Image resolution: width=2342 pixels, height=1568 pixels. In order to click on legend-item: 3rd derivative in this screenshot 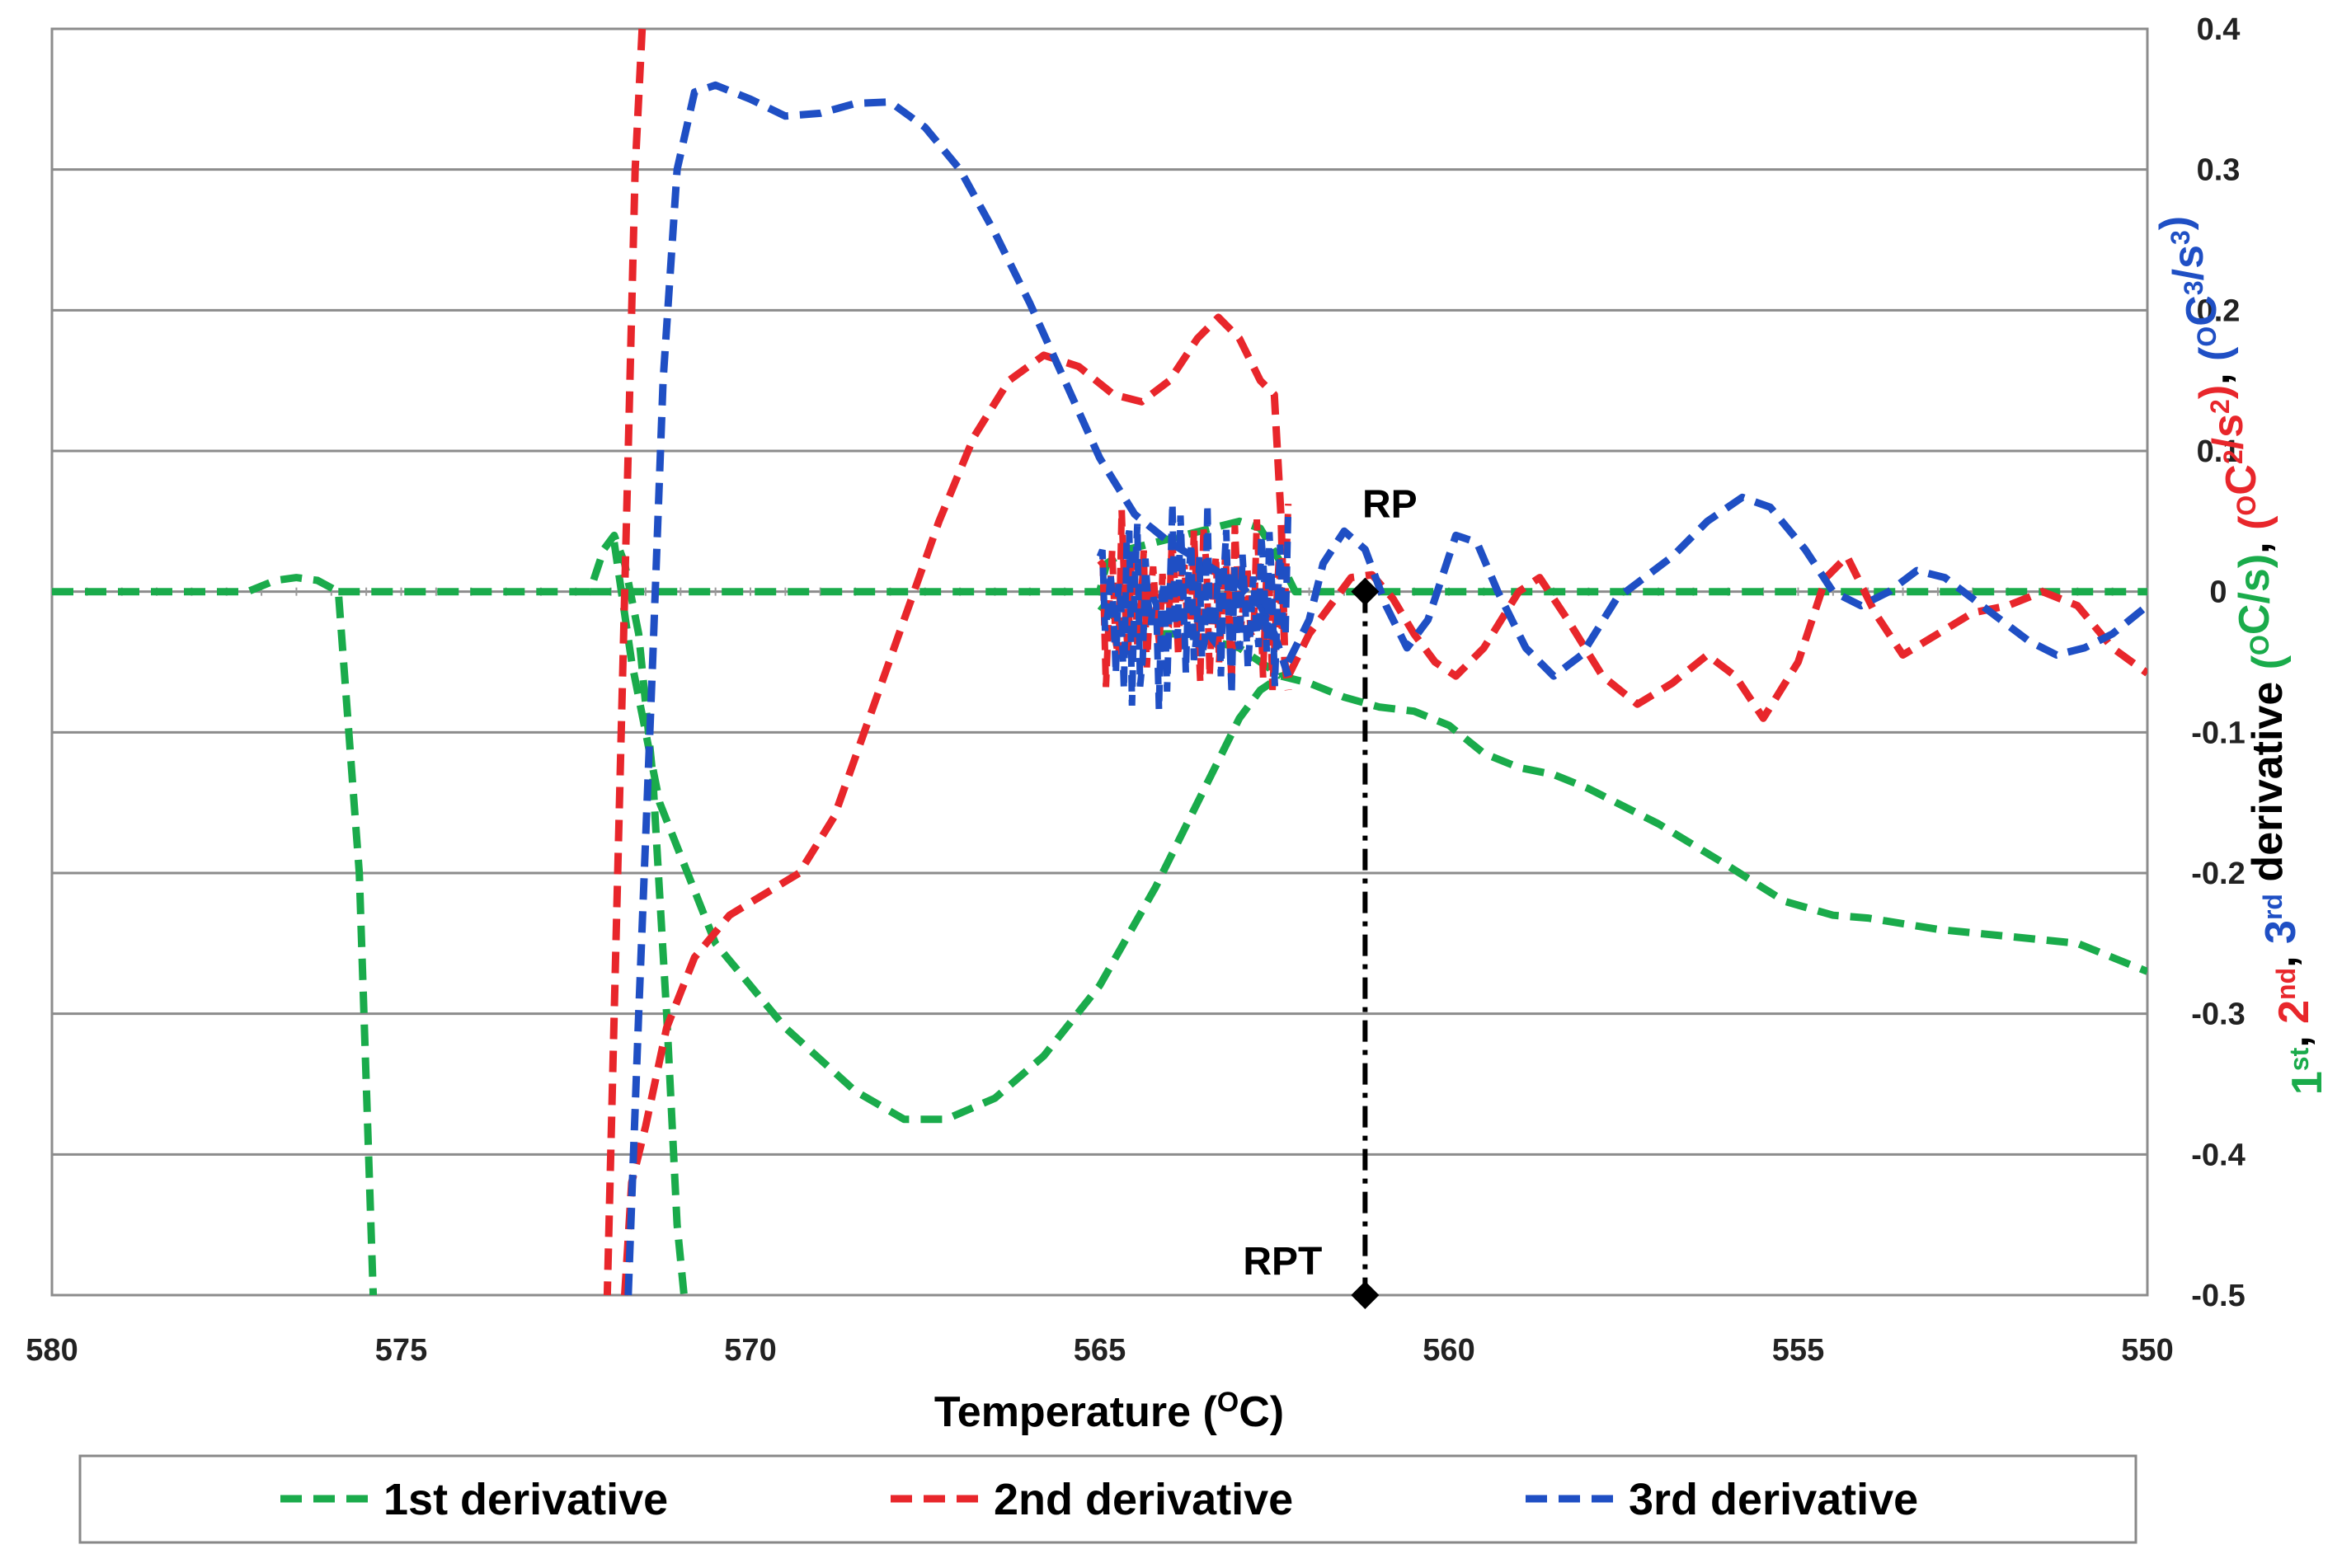, I will do `click(1722, 1499)`.